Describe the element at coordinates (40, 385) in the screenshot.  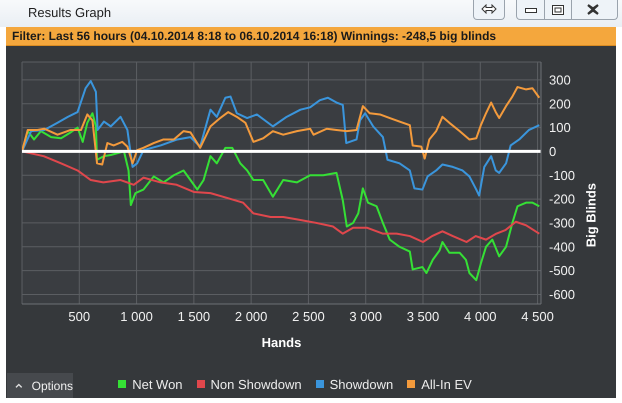
I see `options-button: Options` at that location.